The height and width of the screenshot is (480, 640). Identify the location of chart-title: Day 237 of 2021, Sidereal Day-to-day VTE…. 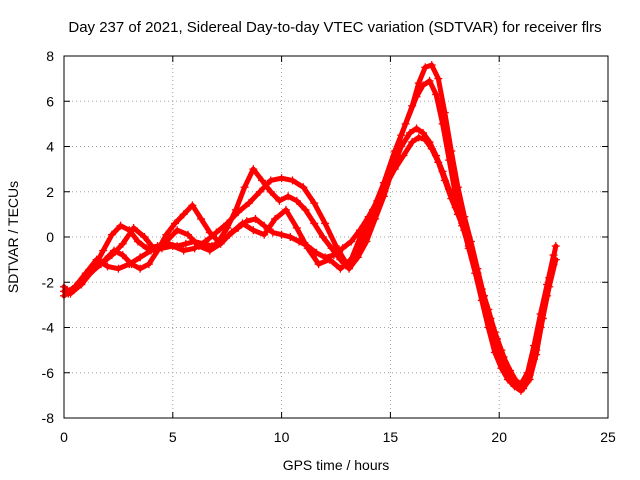
(334, 27).